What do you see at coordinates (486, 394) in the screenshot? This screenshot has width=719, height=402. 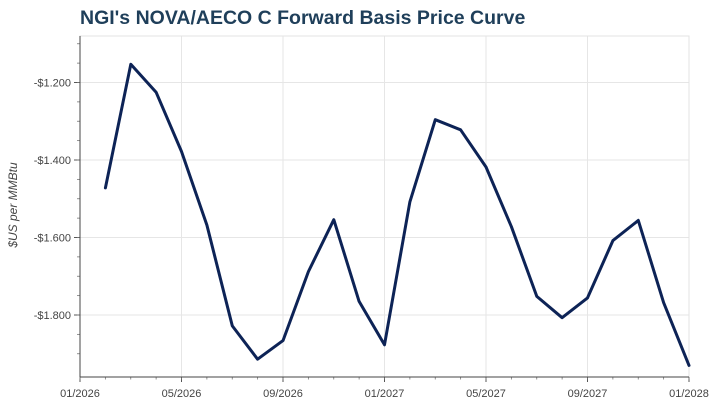 I see `x-tick-label: 05/2027` at bounding box center [486, 394].